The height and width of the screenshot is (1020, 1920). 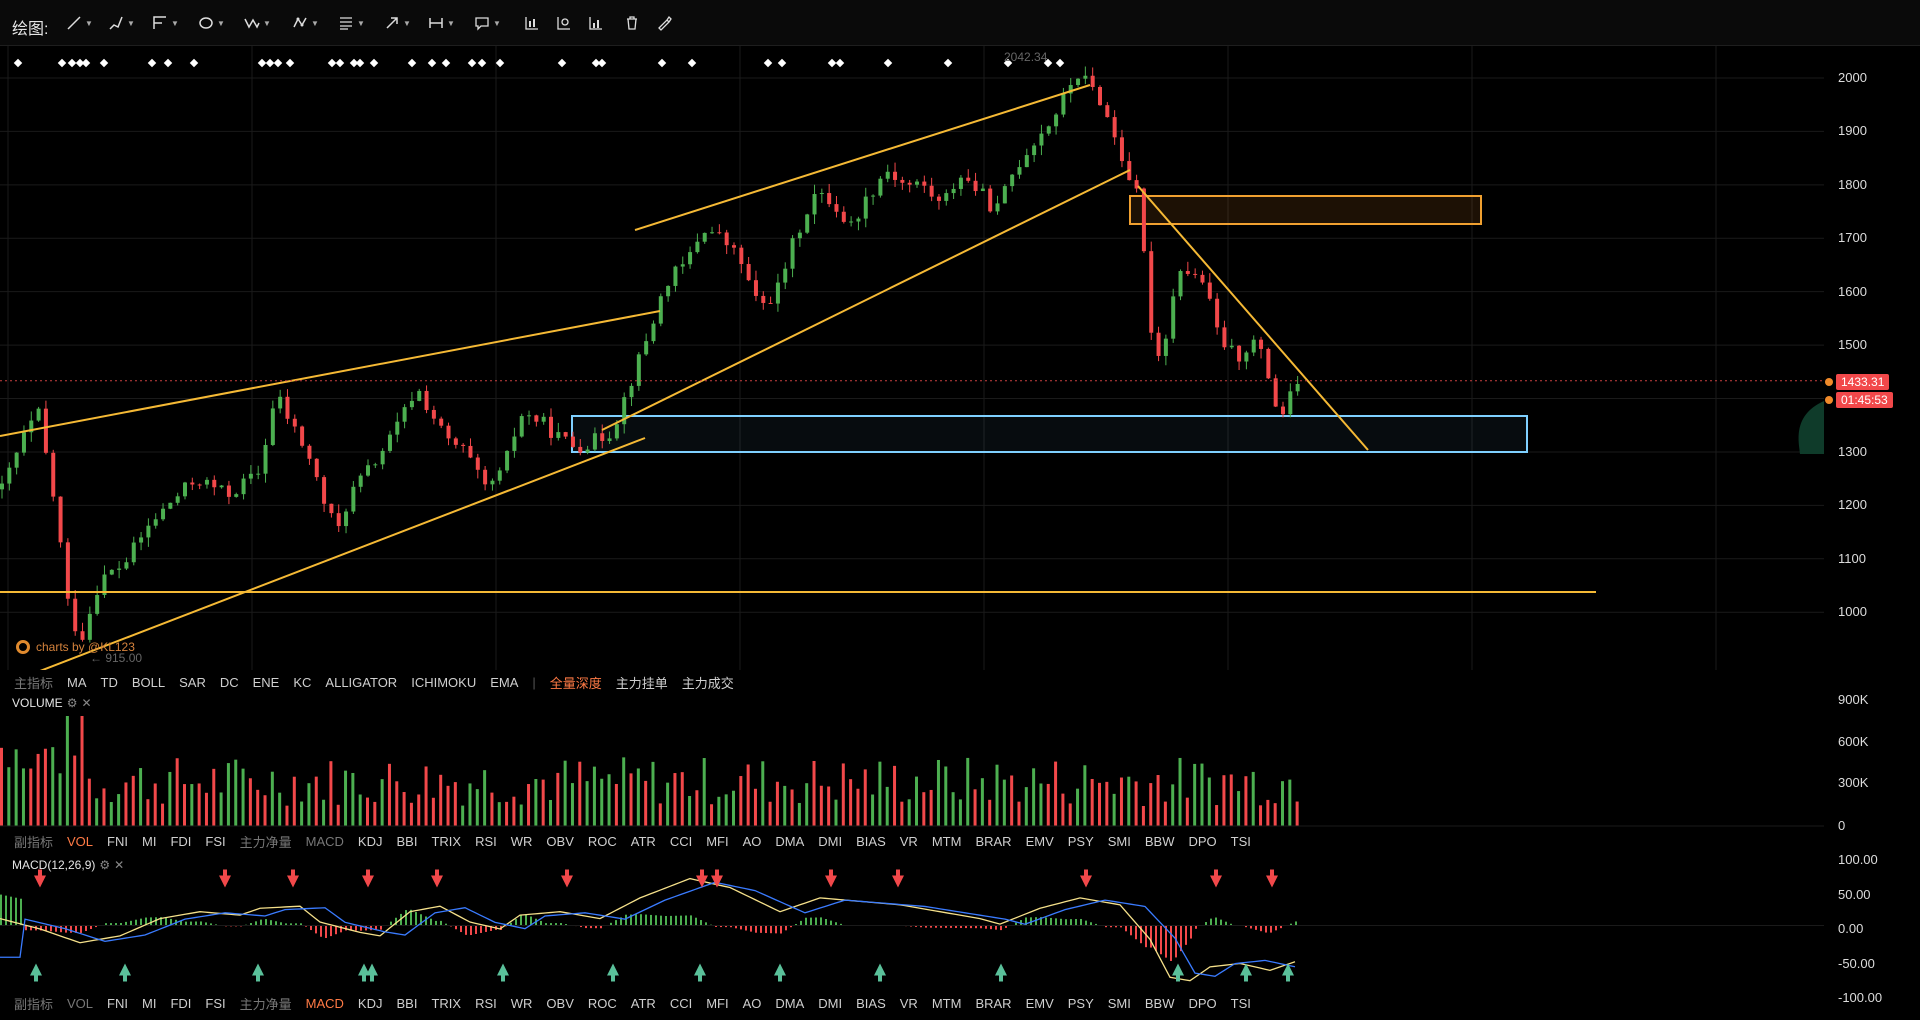 I want to click on pen-tool: ▼, so click(x=121, y=23).